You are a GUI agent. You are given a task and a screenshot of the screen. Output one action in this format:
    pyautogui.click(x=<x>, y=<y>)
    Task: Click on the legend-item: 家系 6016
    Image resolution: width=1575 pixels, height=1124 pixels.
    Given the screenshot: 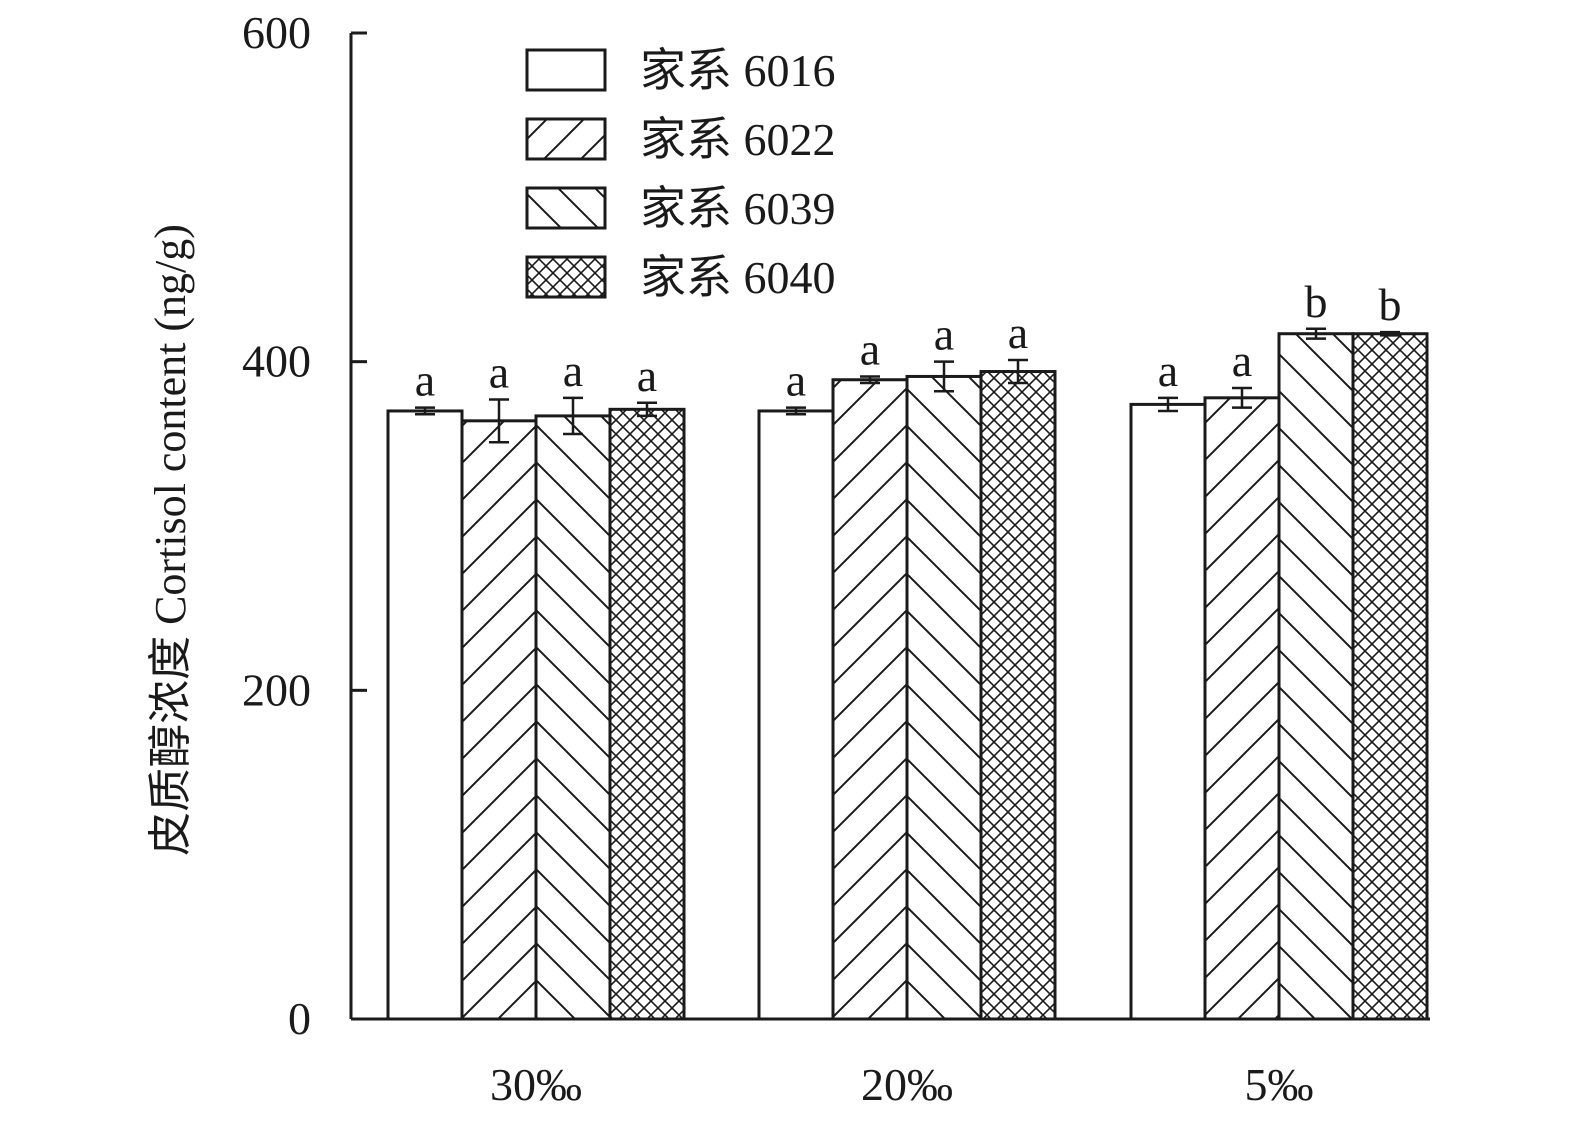 What is the action you would take?
    pyautogui.click(x=680, y=70)
    